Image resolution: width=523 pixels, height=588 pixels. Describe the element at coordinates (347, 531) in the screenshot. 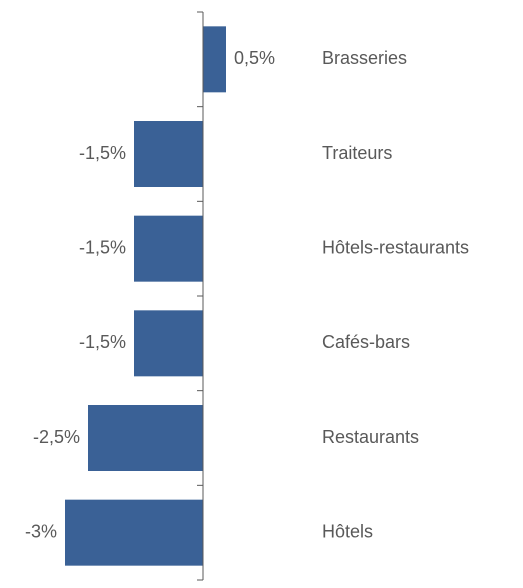

I see `category-label: Hôtels` at that location.